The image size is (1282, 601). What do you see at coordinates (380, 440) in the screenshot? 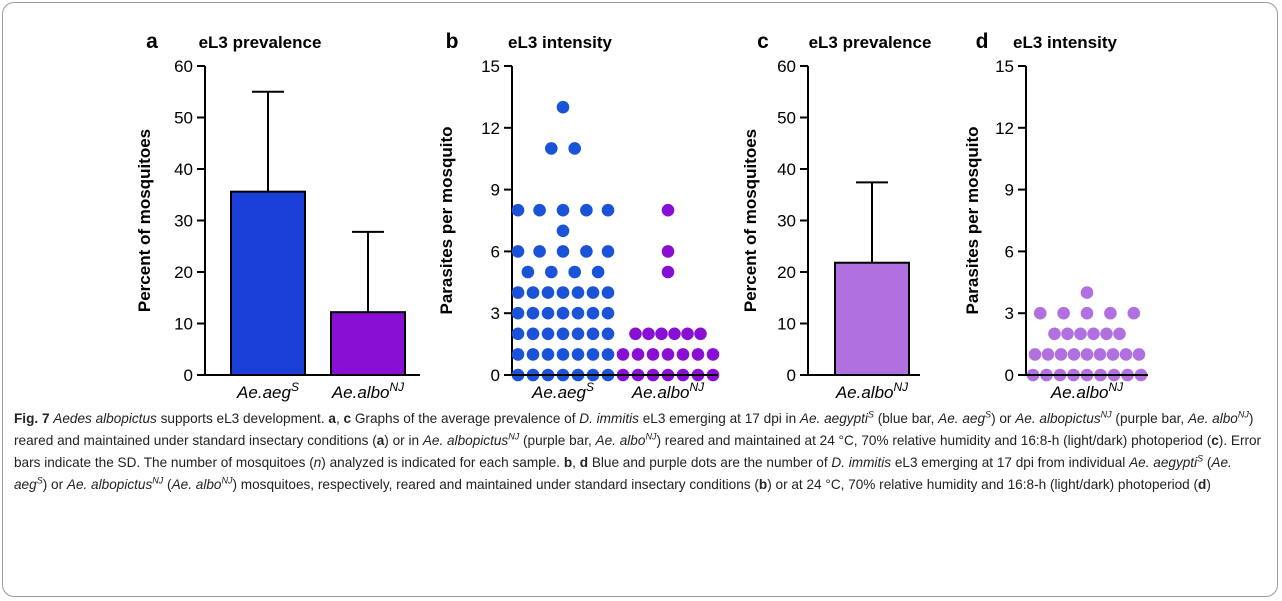
I see `caption-text: a` at bounding box center [380, 440].